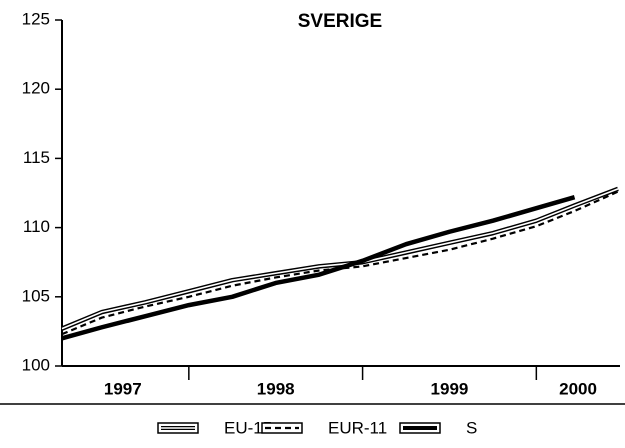 The width and height of the screenshot is (625, 448). Describe the element at coordinates (276, 388) in the screenshot. I see `x-tick-label: 1998` at that location.